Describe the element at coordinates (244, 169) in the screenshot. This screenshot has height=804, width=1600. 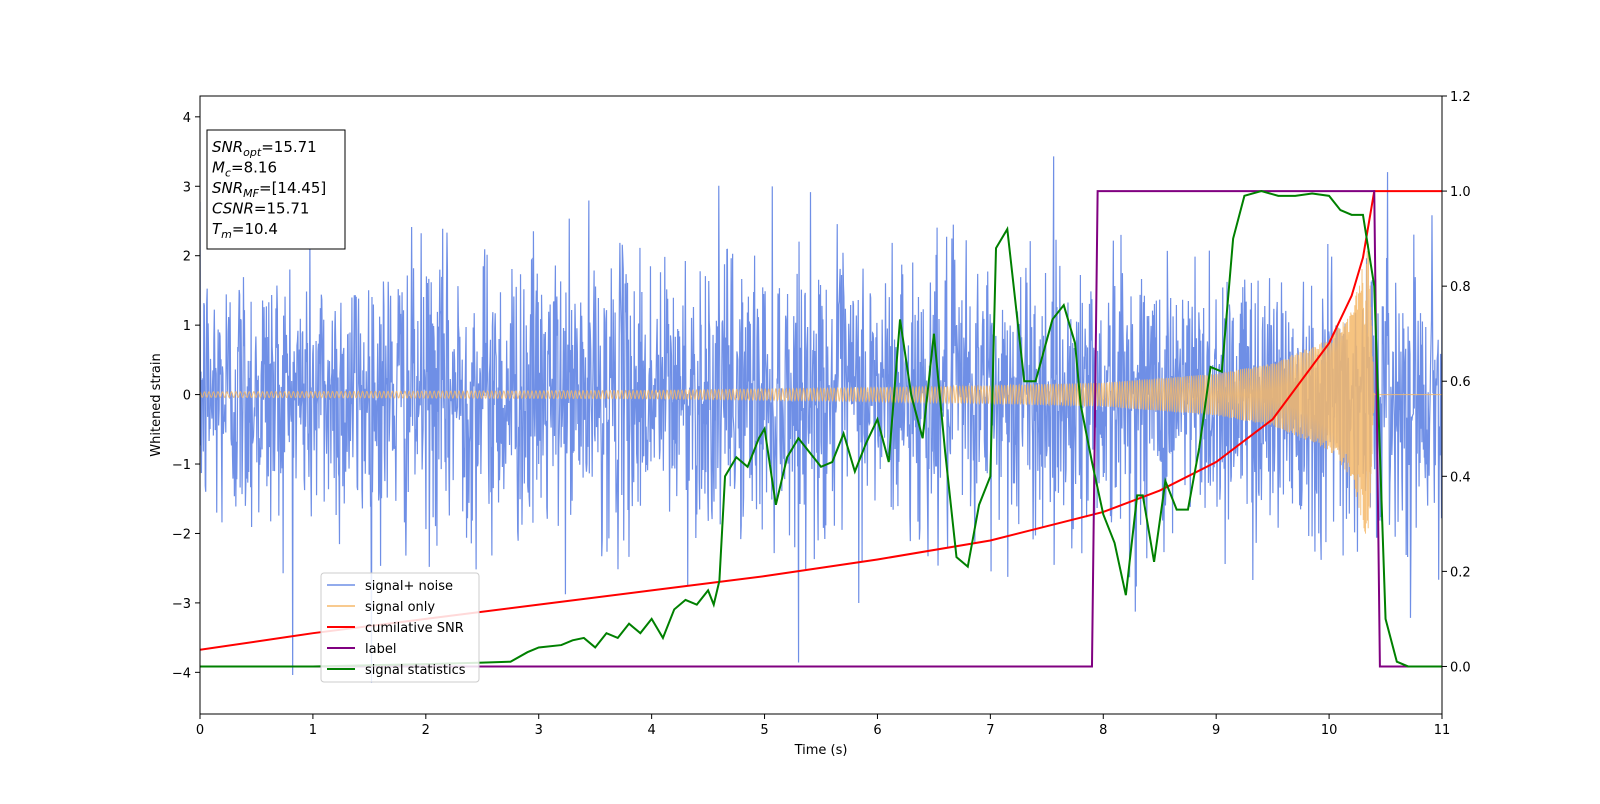
I see `info-line: Mc=8.16` at that location.